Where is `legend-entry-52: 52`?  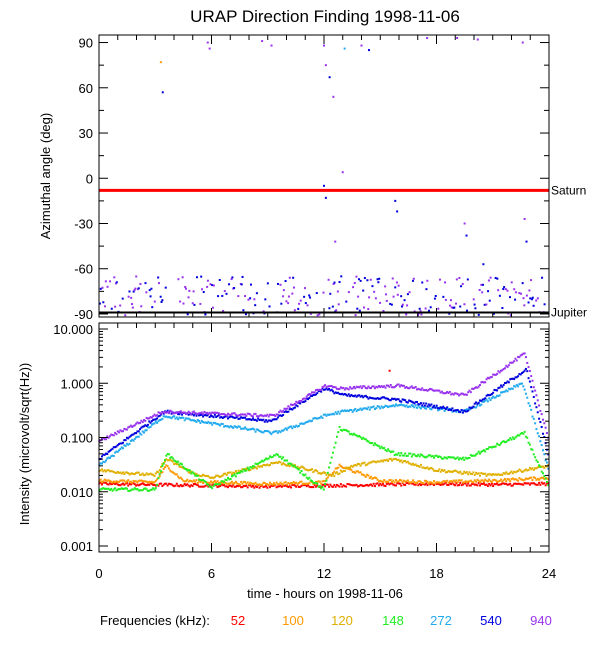
legend-entry-52: 52 is located at coordinates (238, 620).